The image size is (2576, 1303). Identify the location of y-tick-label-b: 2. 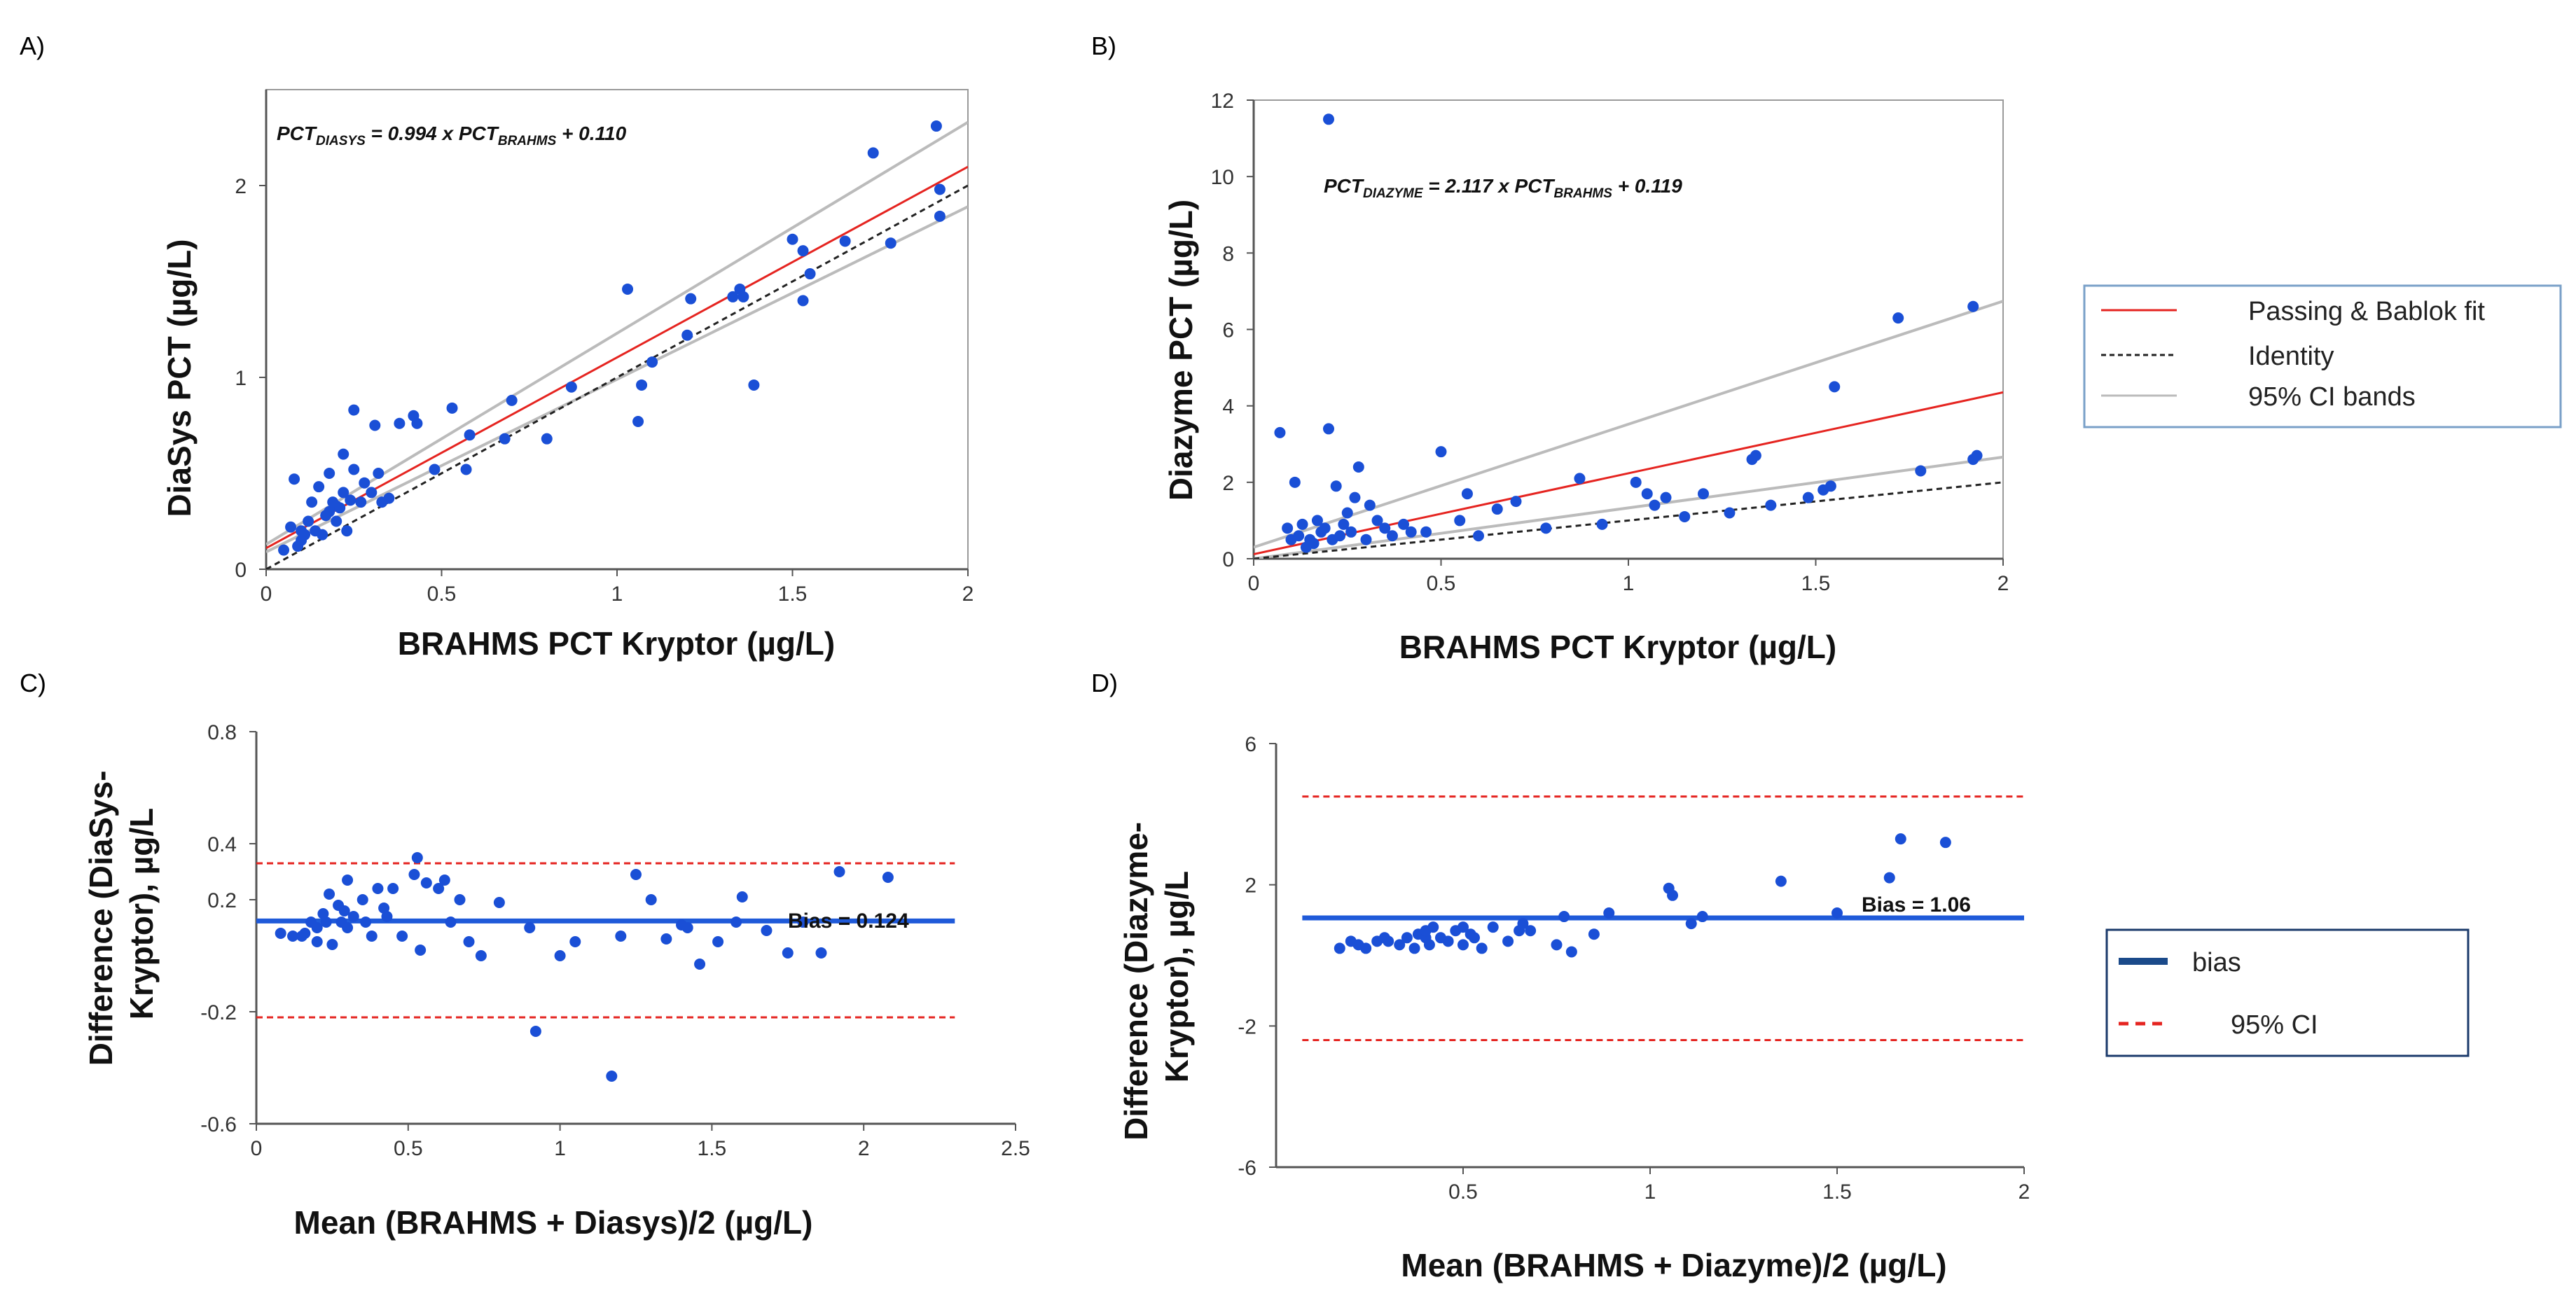
(1228, 484).